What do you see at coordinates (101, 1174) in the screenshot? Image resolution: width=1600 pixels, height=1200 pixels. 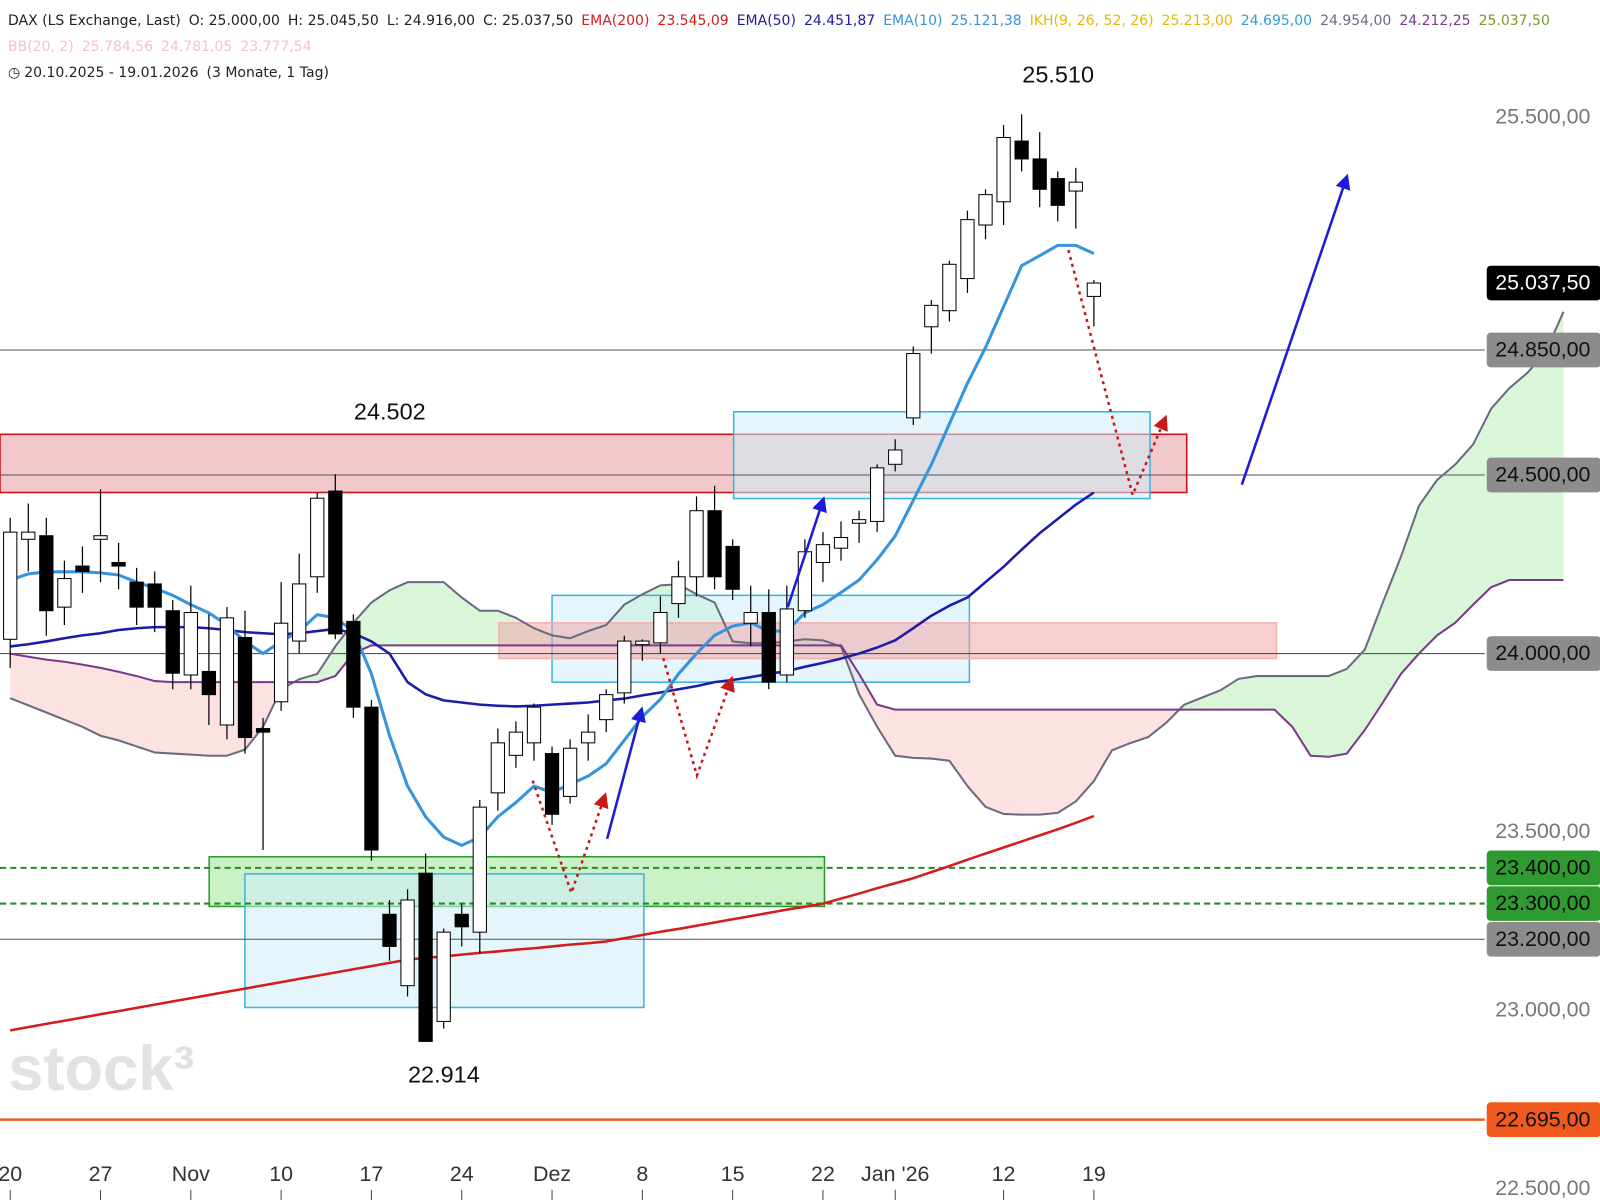 I see `x-tick-label: 27` at bounding box center [101, 1174].